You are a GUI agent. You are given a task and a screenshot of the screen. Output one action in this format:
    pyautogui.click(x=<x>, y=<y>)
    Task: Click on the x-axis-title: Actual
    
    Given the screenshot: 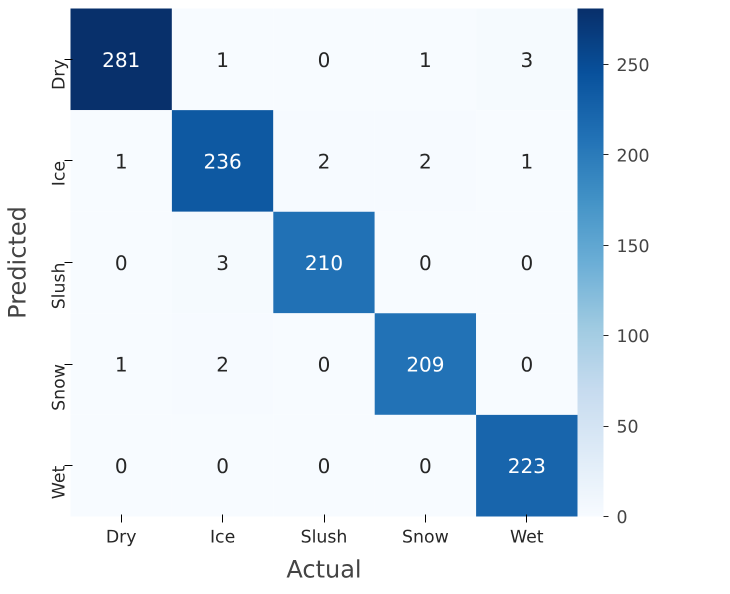 What is the action you would take?
    pyautogui.click(x=324, y=570)
    